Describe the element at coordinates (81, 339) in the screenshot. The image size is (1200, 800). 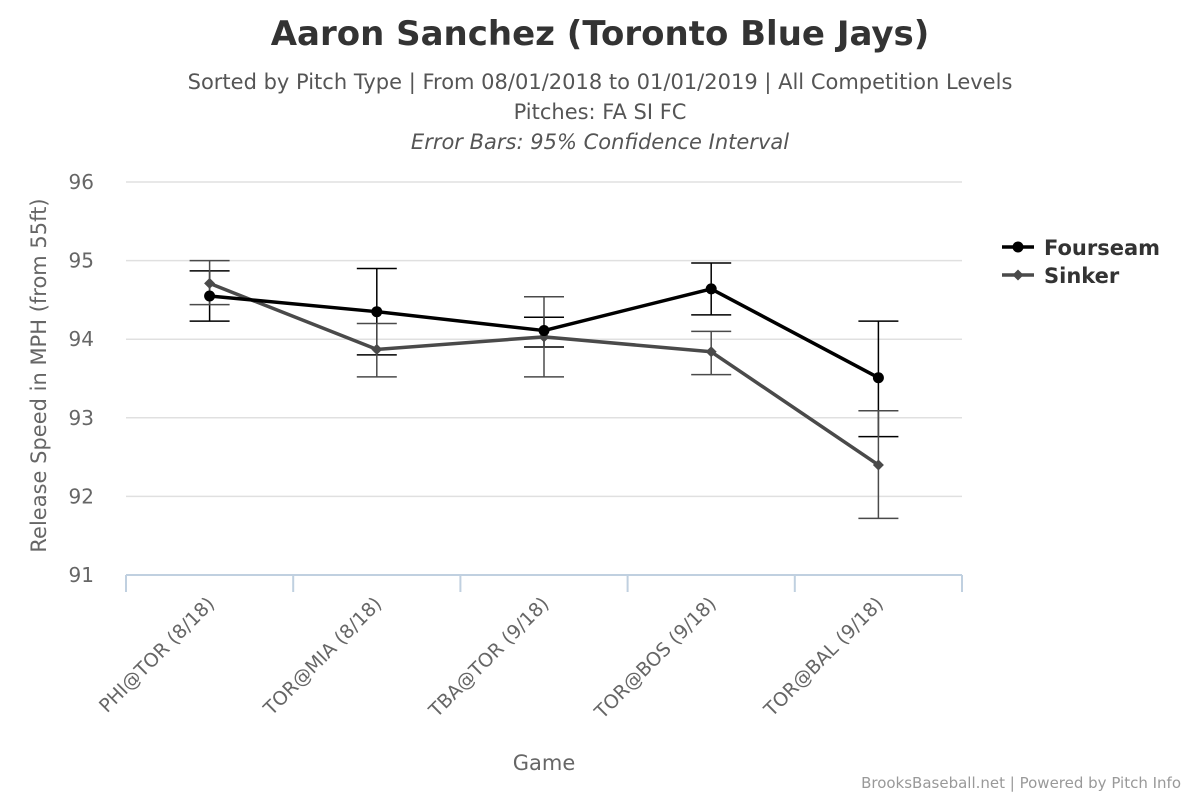
I see `y-tick-label: 94` at that location.